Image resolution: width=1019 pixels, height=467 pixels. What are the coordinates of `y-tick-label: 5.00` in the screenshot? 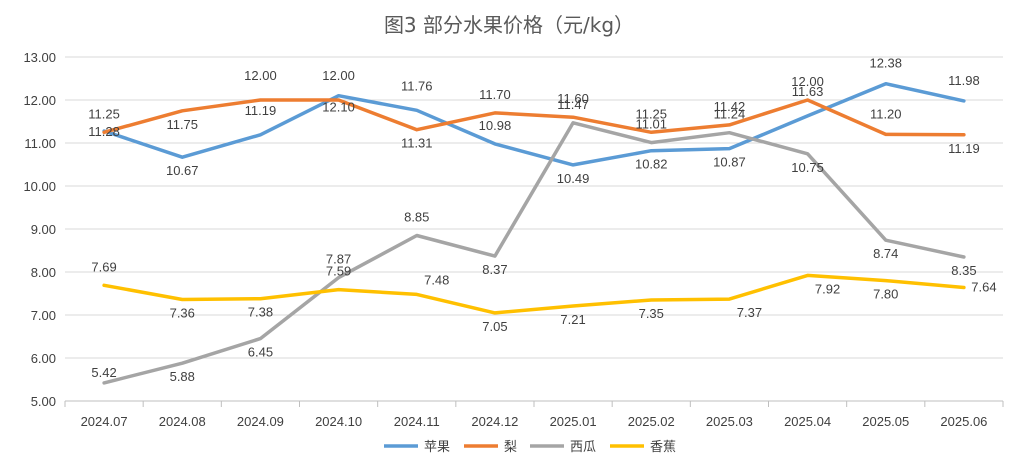 It's located at (43, 401).